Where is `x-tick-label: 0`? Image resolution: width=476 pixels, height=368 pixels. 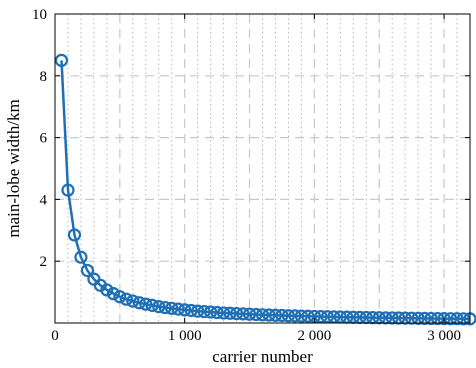
x-tick-label: 0 is located at coordinates (55, 336).